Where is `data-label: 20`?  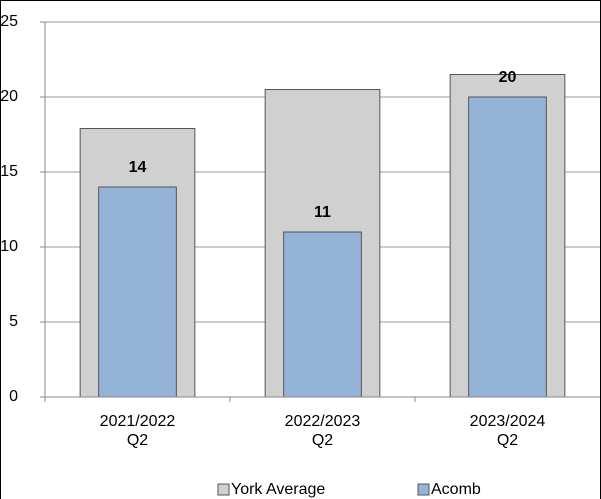
data-label: 20 is located at coordinates (508, 77).